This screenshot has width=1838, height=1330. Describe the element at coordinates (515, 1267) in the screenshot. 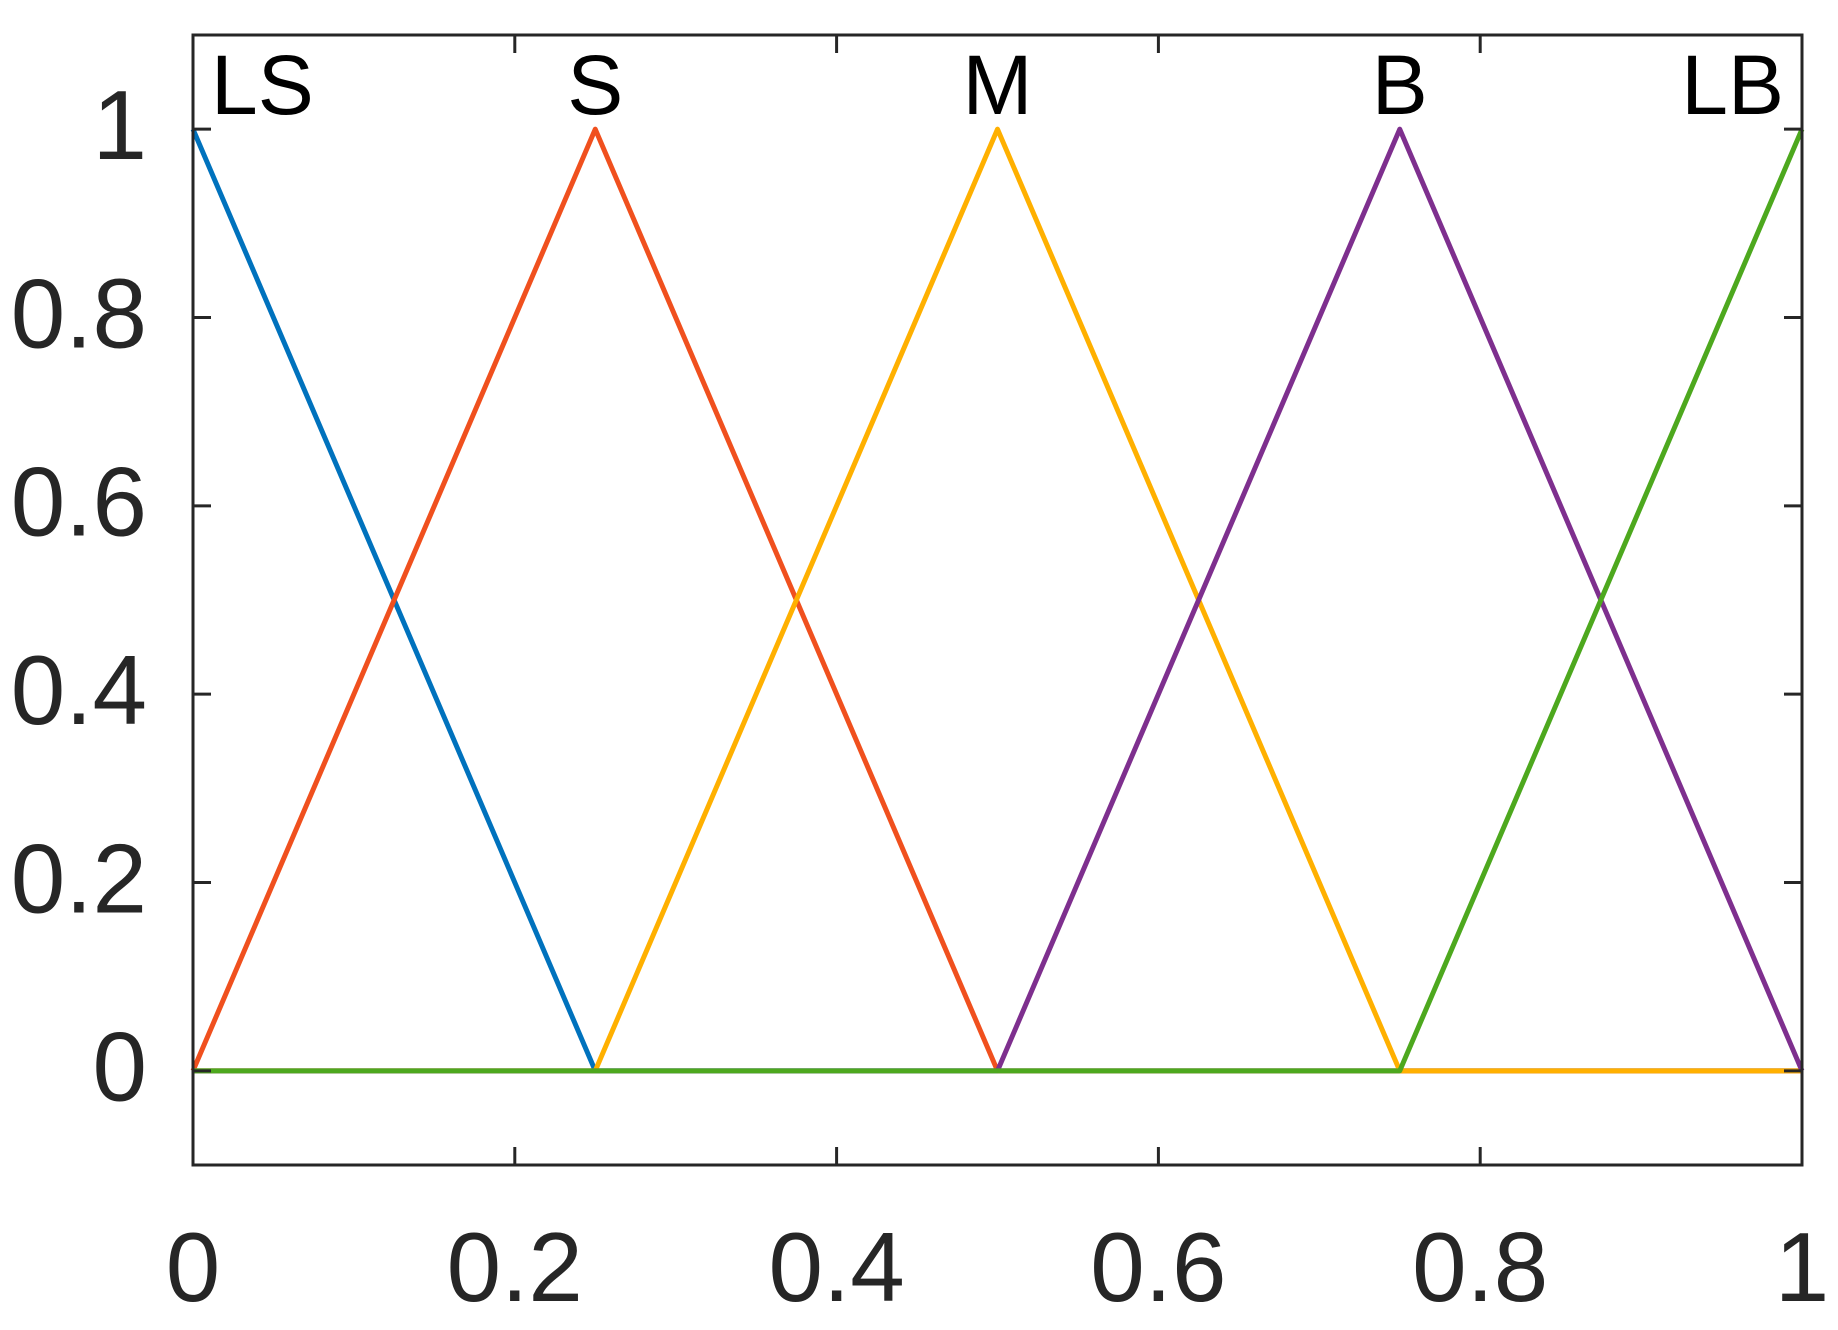

I see `x-tick-label: 0.2` at that location.